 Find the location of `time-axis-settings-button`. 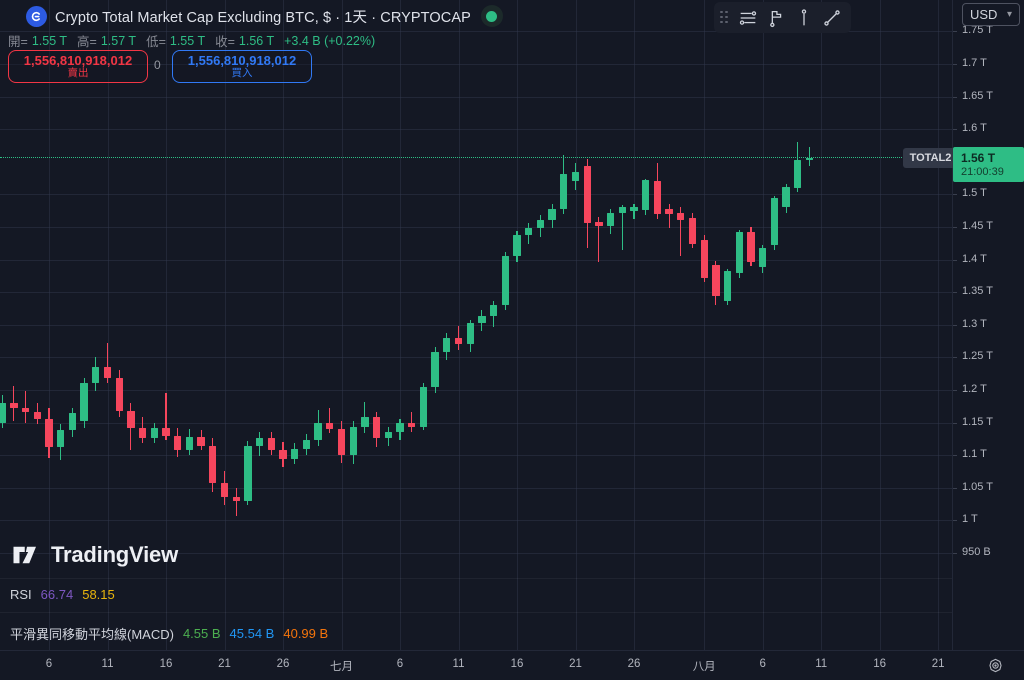

time-axis-settings-button is located at coordinates (995, 665).